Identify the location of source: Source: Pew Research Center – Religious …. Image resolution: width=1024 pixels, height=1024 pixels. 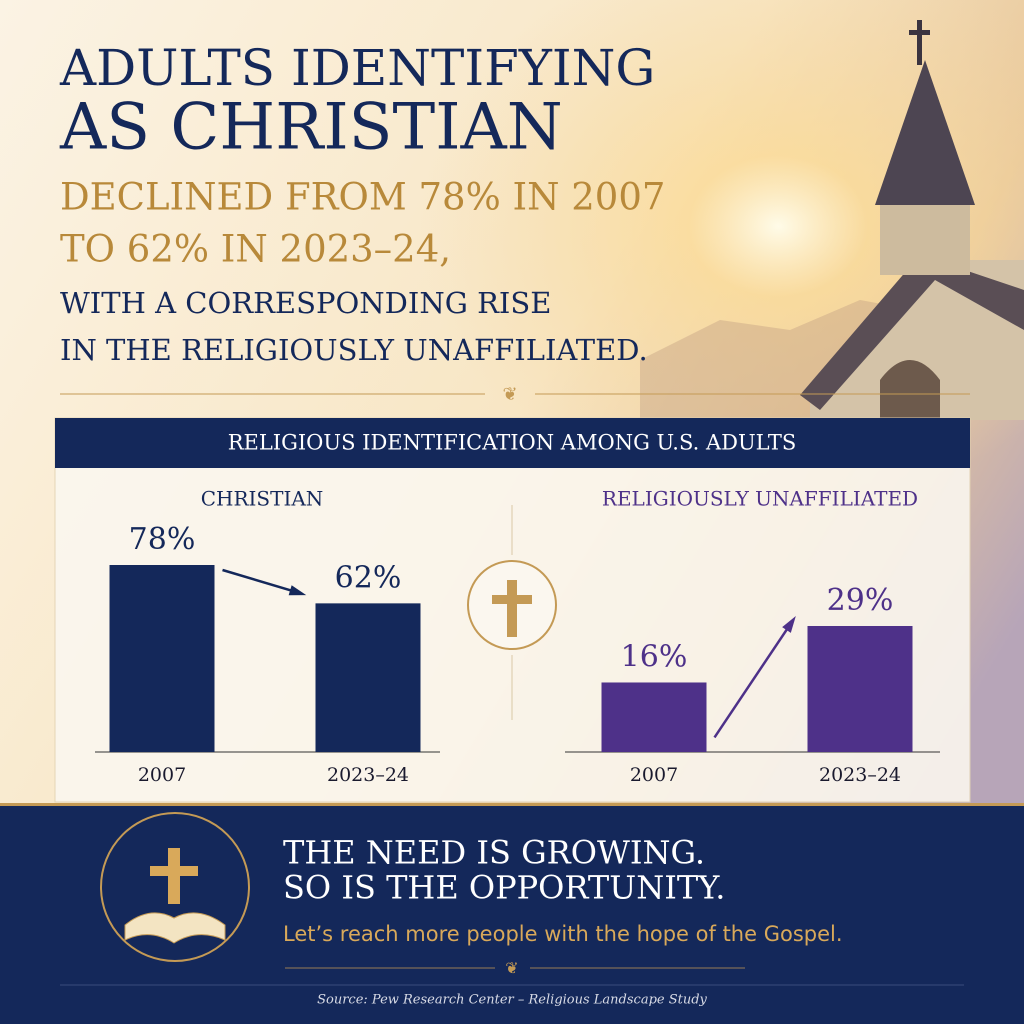
(512, 1000).